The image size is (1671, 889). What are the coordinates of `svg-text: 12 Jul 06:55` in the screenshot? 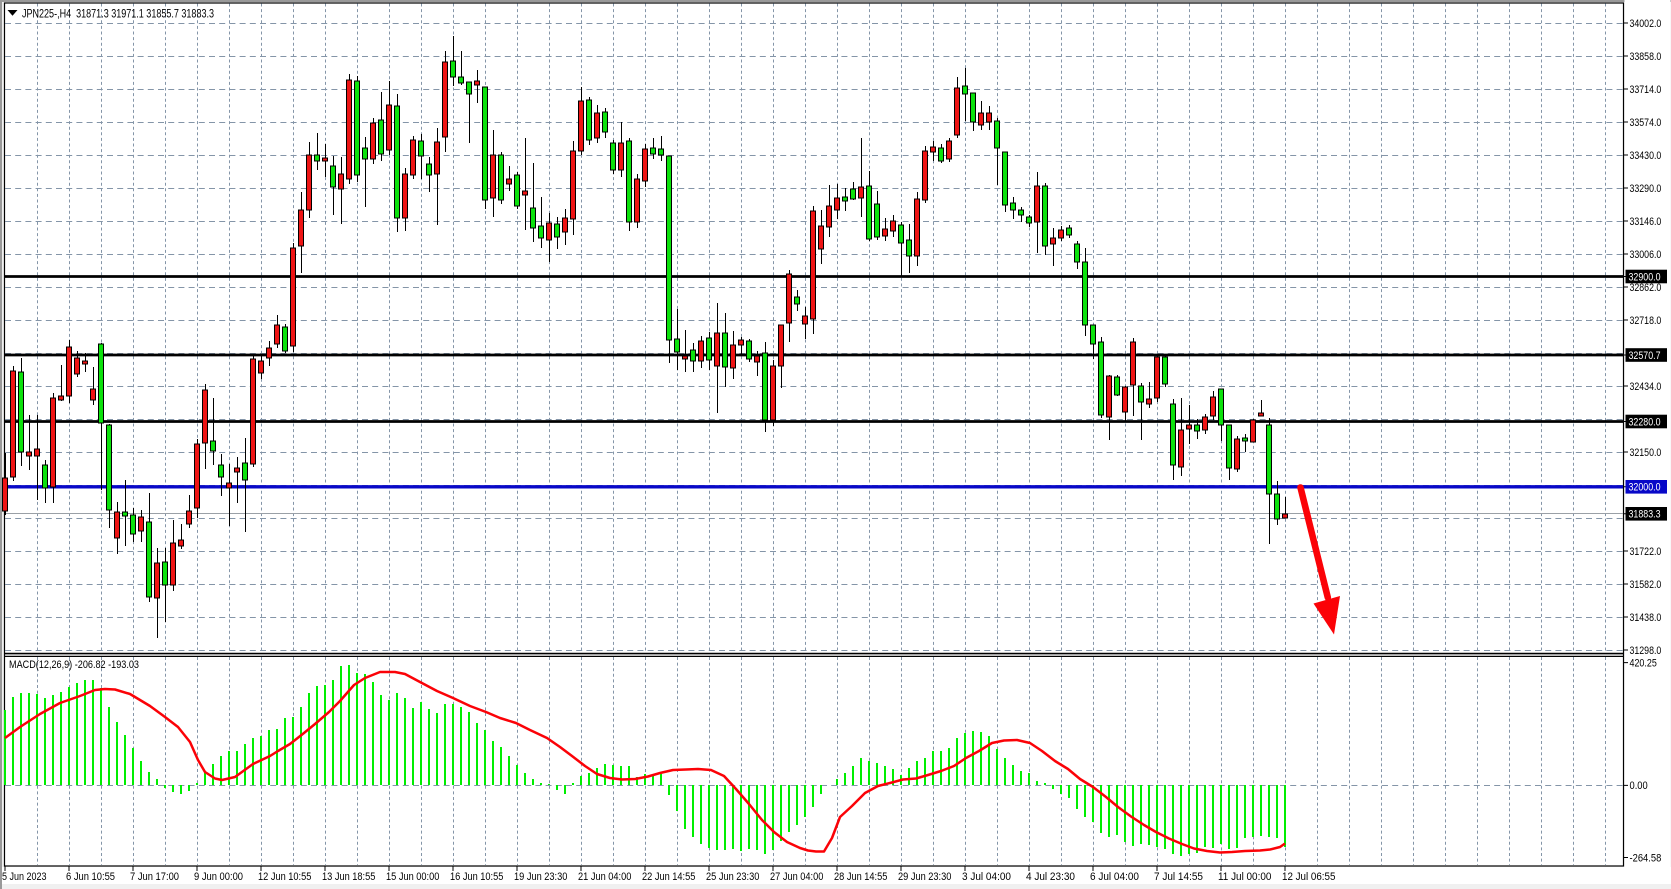 It's located at (1308, 877).